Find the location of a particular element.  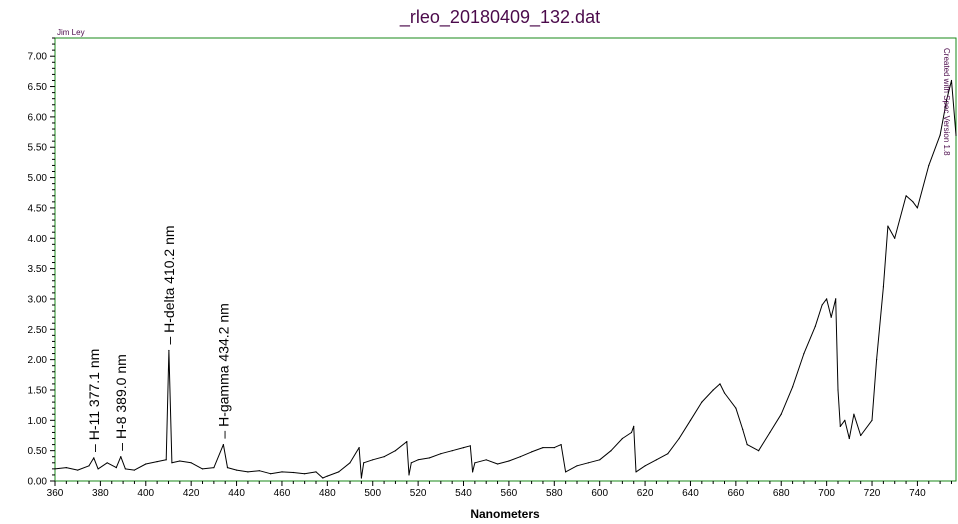

y-tick-label: 5.50 is located at coordinates (38, 148).